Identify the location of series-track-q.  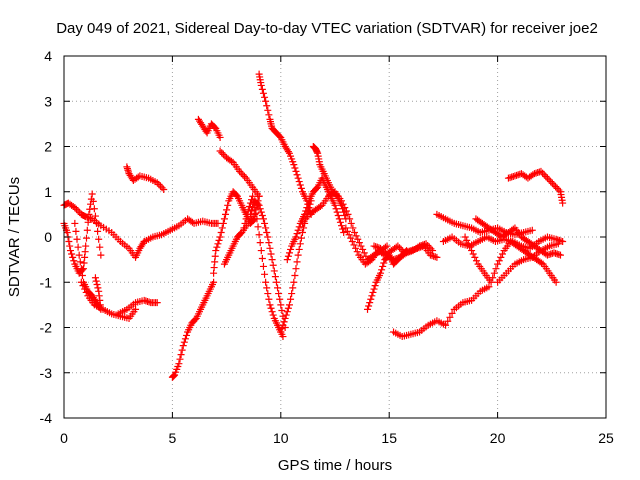
(315, 219).